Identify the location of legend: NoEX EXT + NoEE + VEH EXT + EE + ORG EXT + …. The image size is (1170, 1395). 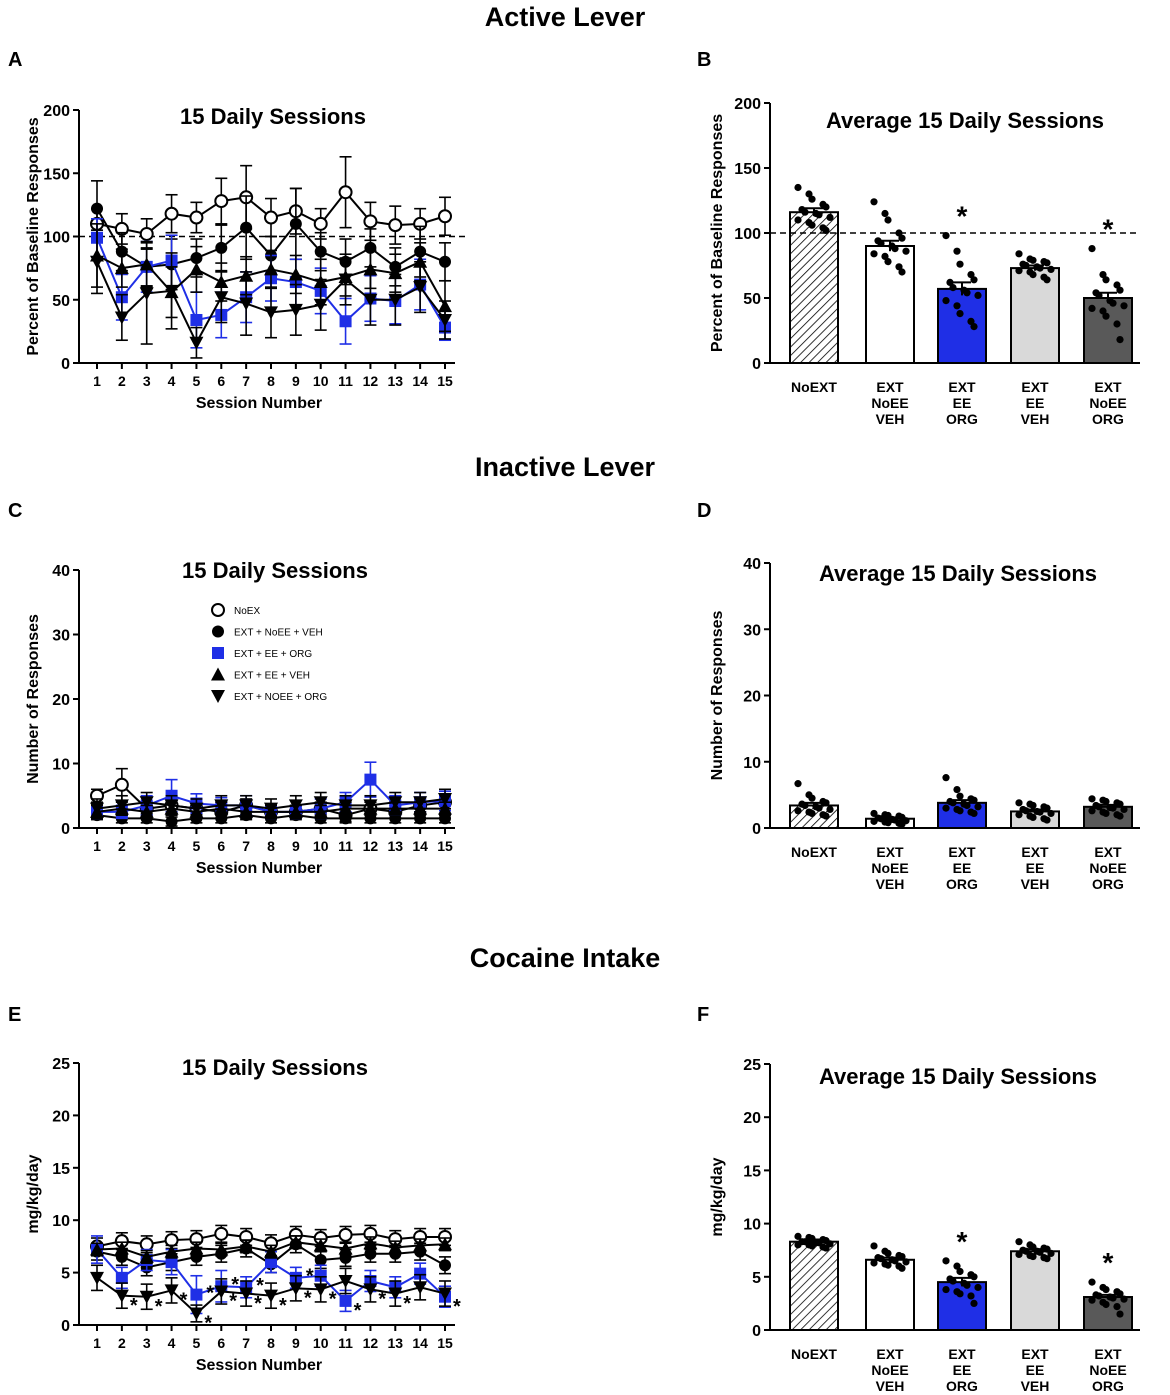
(269, 653).